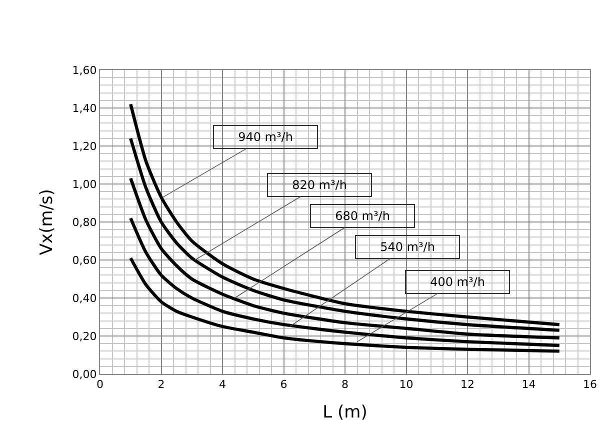  What do you see at coordinates (84, 184) in the screenshot?
I see `y-tick-label: 1,00` at bounding box center [84, 184].